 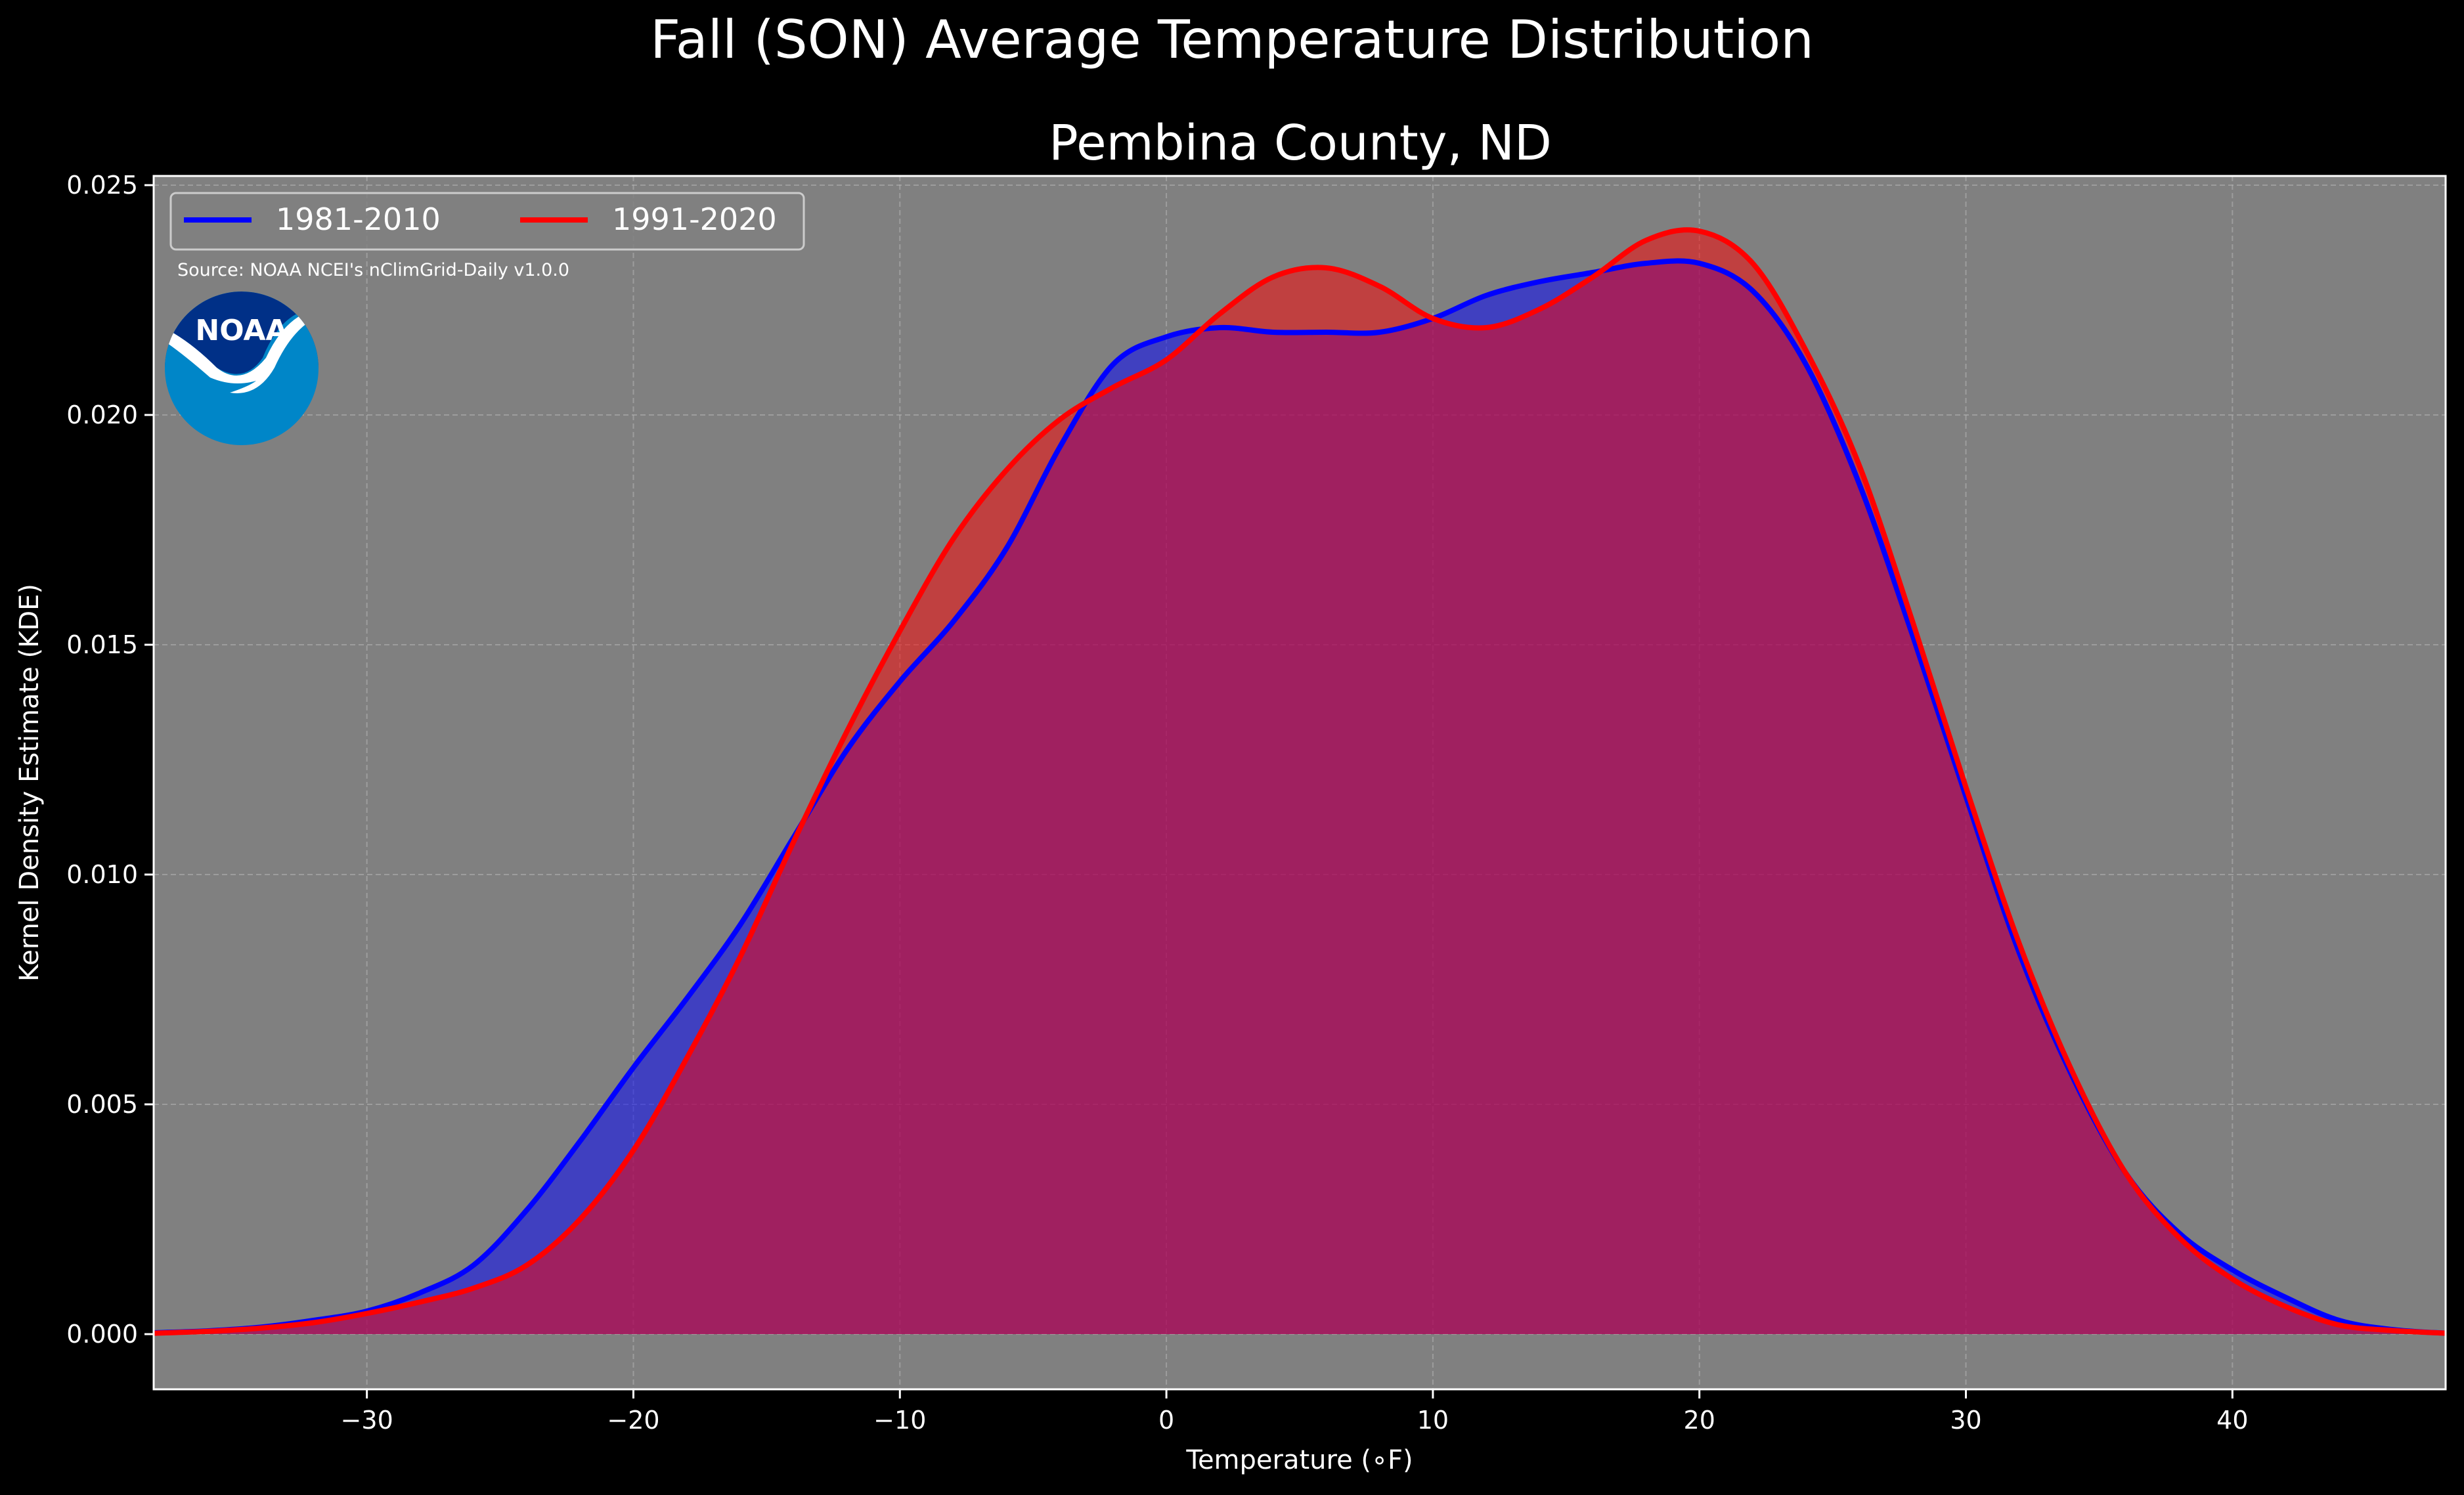 What do you see at coordinates (1699, 1420) in the screenshot?
I see `x-tick-label: 20` at bounding box center [1699, 1420].